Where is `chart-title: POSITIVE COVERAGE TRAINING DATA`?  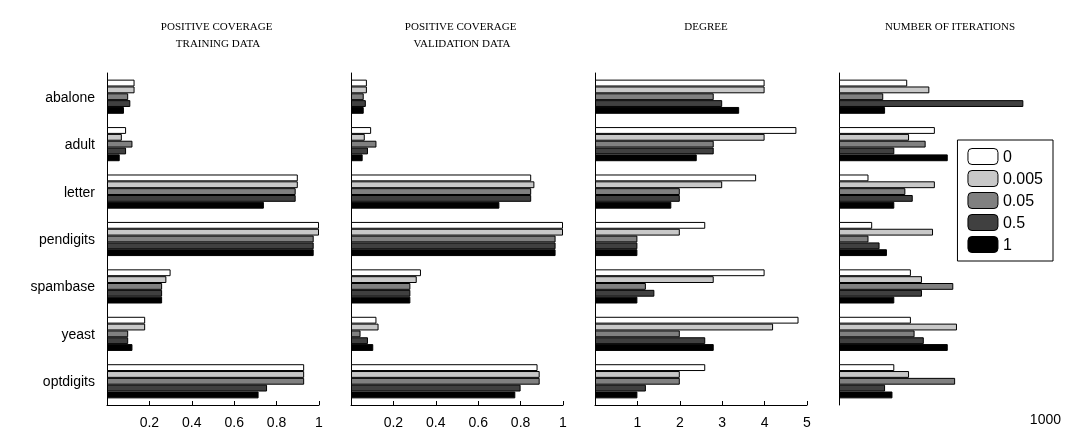 chart-title: POSITIVE COVERAGE TRAINING DATA is located at coordinates (218, 34).